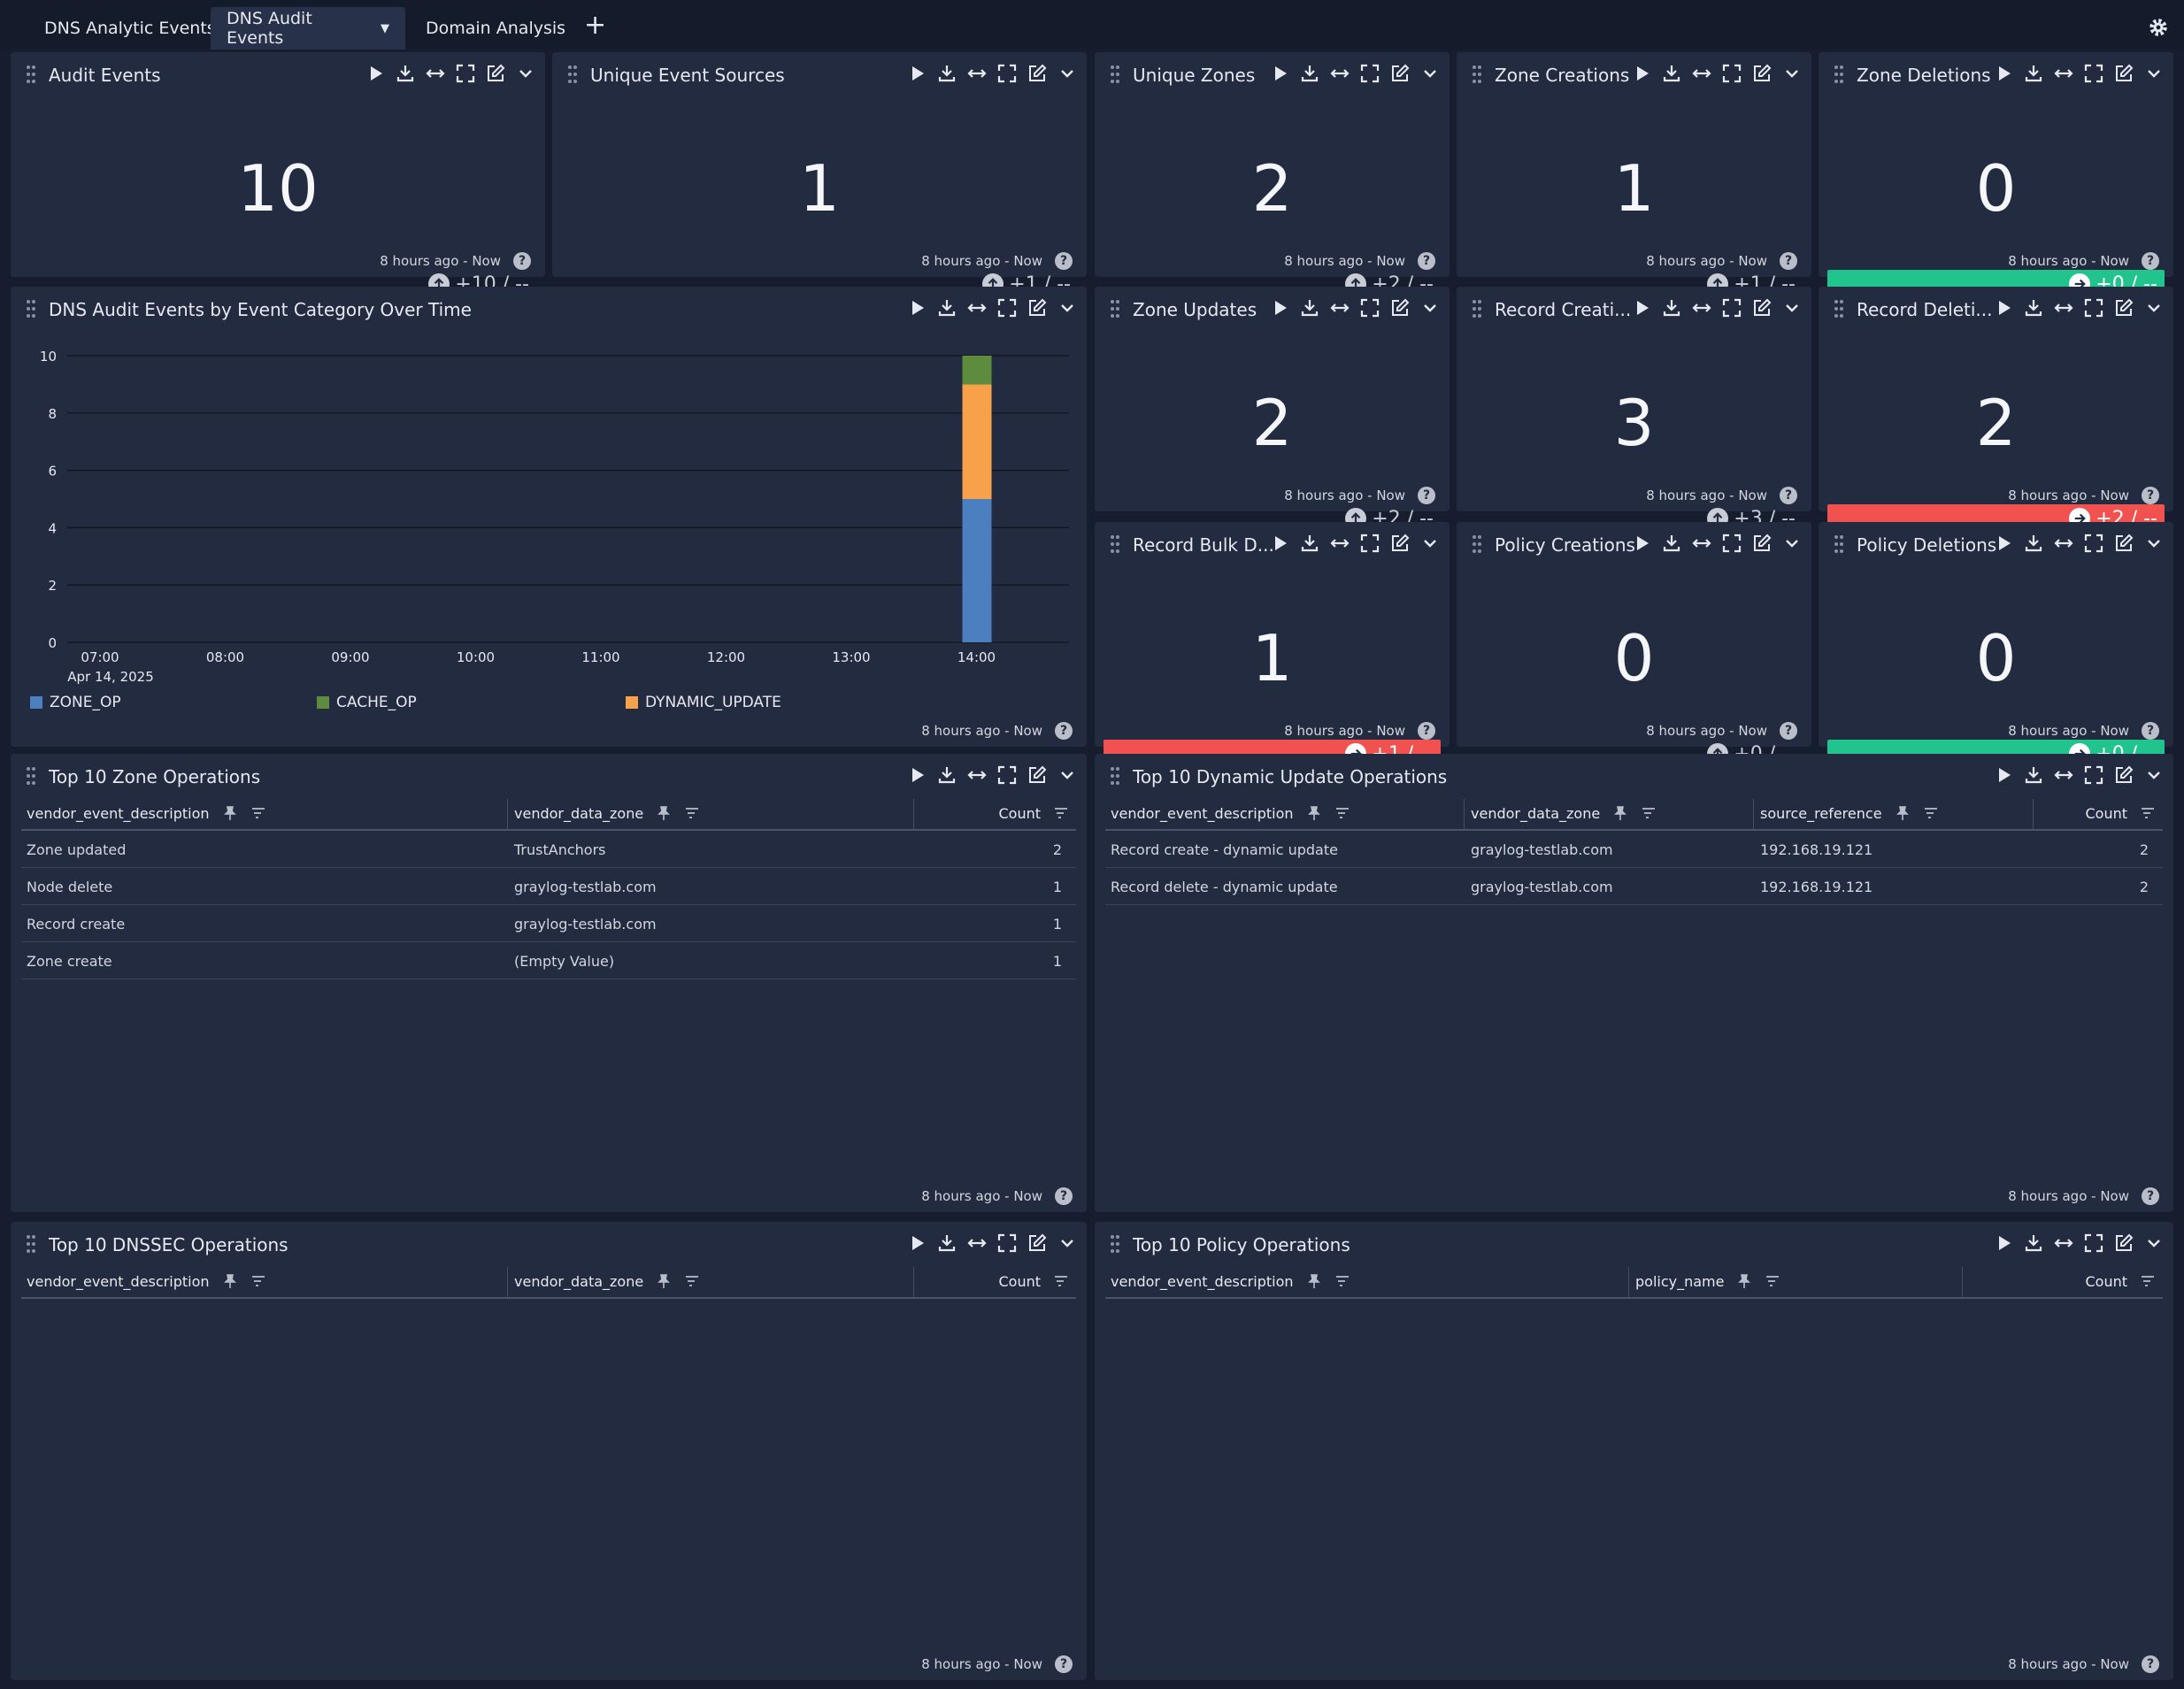 This screenshot has height=1689, width=2184. What do you see at coordinates (977, 441) in the screenshot?
I see `bar-segment-dynamic-update` at bounding box center [977, 441].